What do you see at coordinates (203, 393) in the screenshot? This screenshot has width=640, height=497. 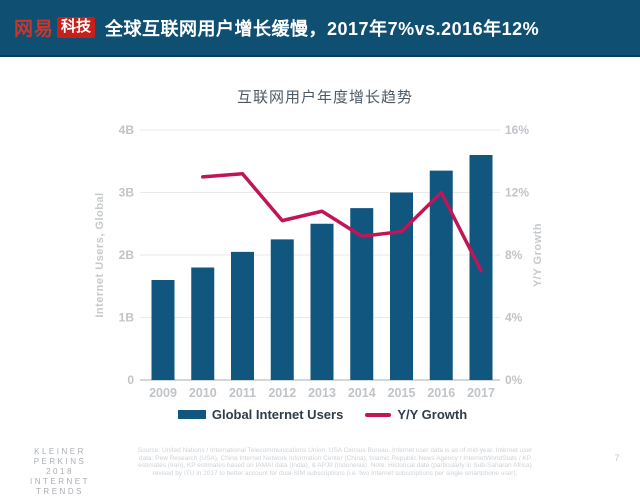 I see `x-axis-label-2010: 2010` at bounding box center [203, 393].